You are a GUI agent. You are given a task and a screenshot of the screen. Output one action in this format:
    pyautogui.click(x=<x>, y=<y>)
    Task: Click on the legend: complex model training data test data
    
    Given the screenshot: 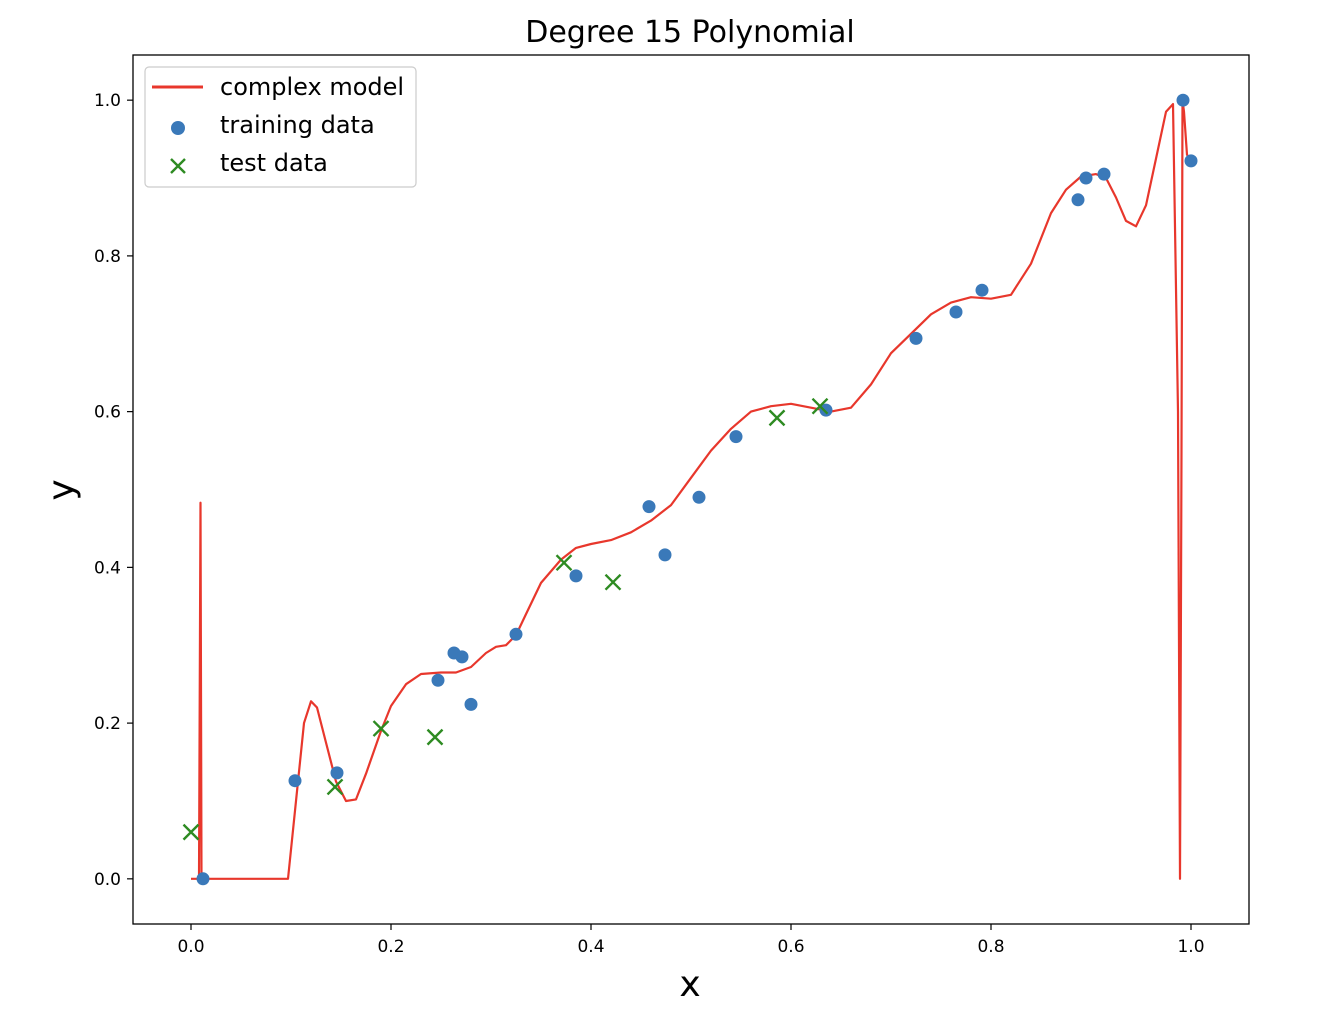 What is the action you would take?
    pyautogui.click(x=280, y=127)
    